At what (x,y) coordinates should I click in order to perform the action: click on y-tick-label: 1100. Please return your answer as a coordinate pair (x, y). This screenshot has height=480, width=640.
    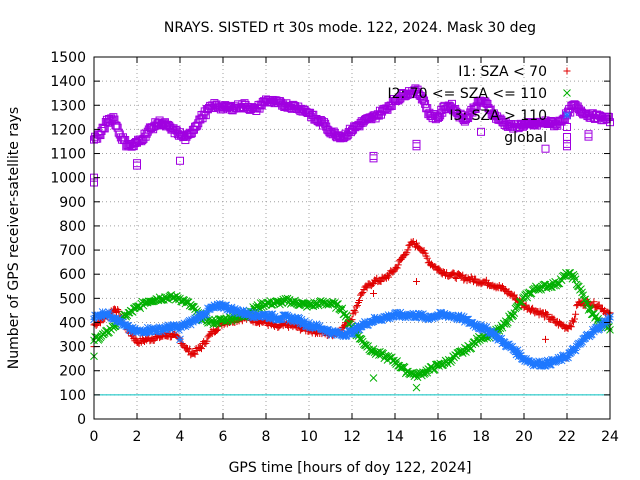
    Looking at the image, I should click on (68, 155).